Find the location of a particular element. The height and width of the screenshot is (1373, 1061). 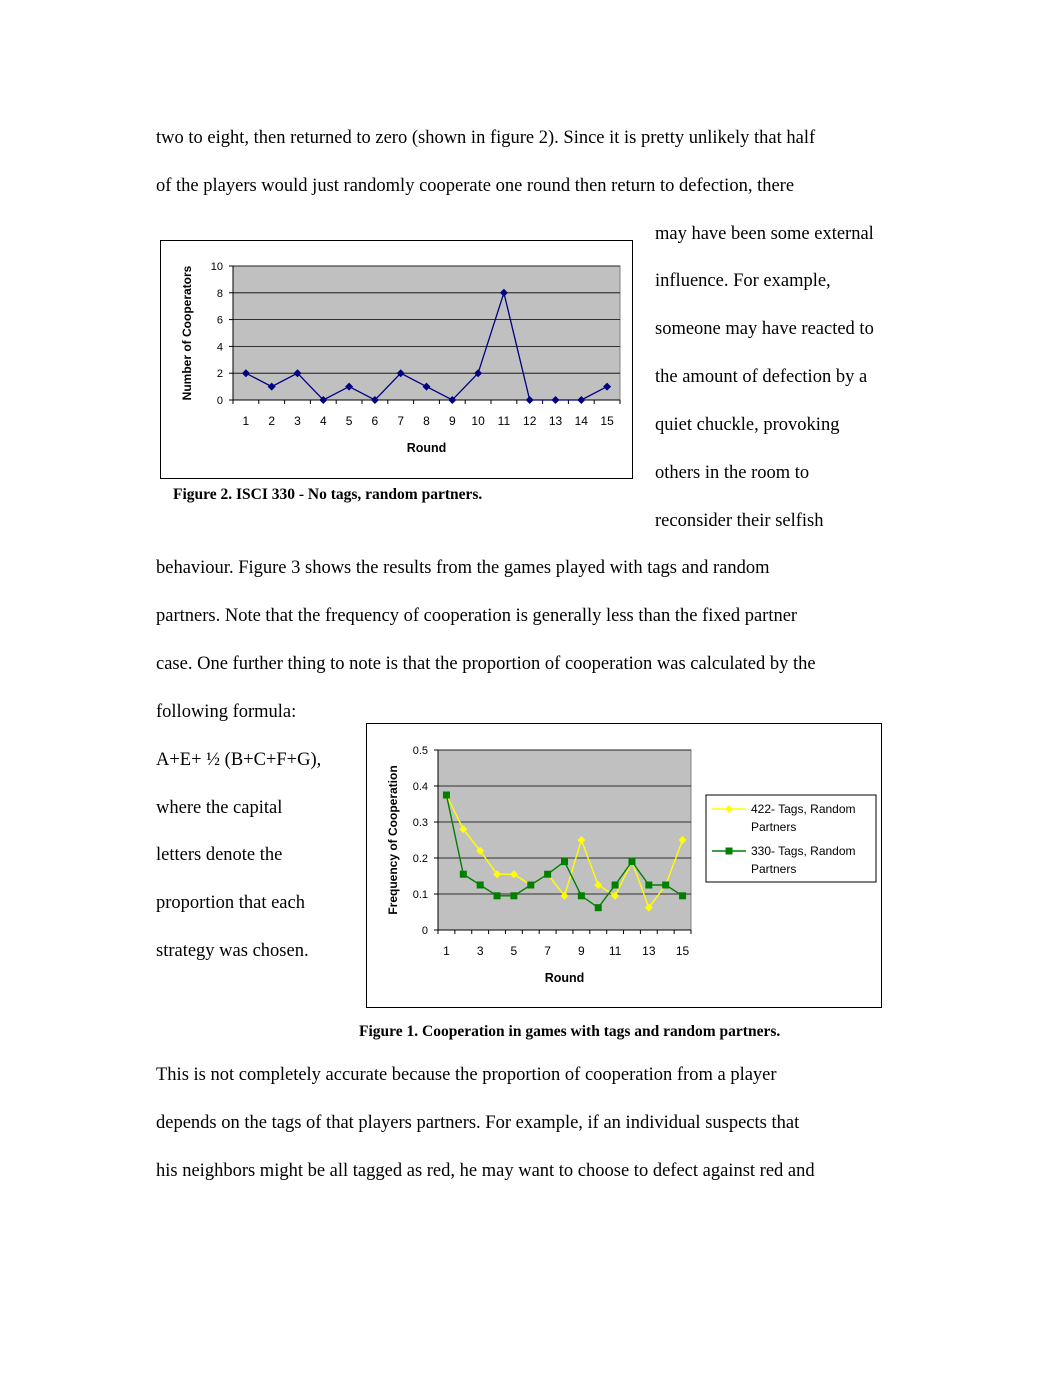

paragraph-line: others in the room to is located at coordinates (732, 473).